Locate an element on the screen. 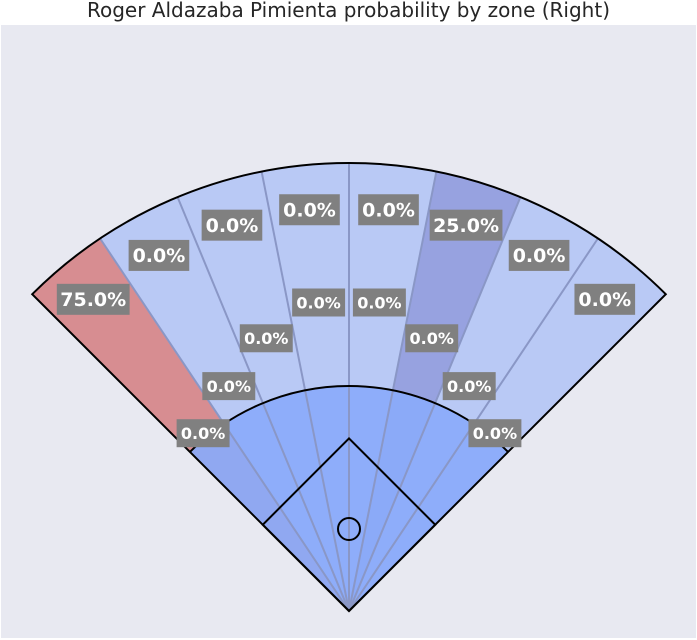  outfield-label-5-text: 0.0% is located at coordinates (388, 211).